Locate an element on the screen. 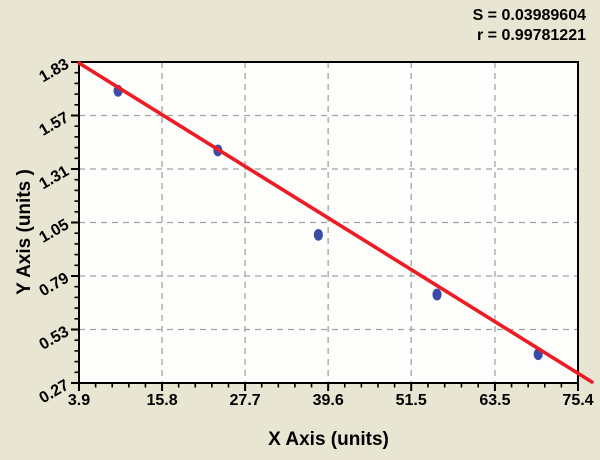 This screenshot has height=460, width=600. x-tick-label: 75.4 is located at coordinates (577, 400).